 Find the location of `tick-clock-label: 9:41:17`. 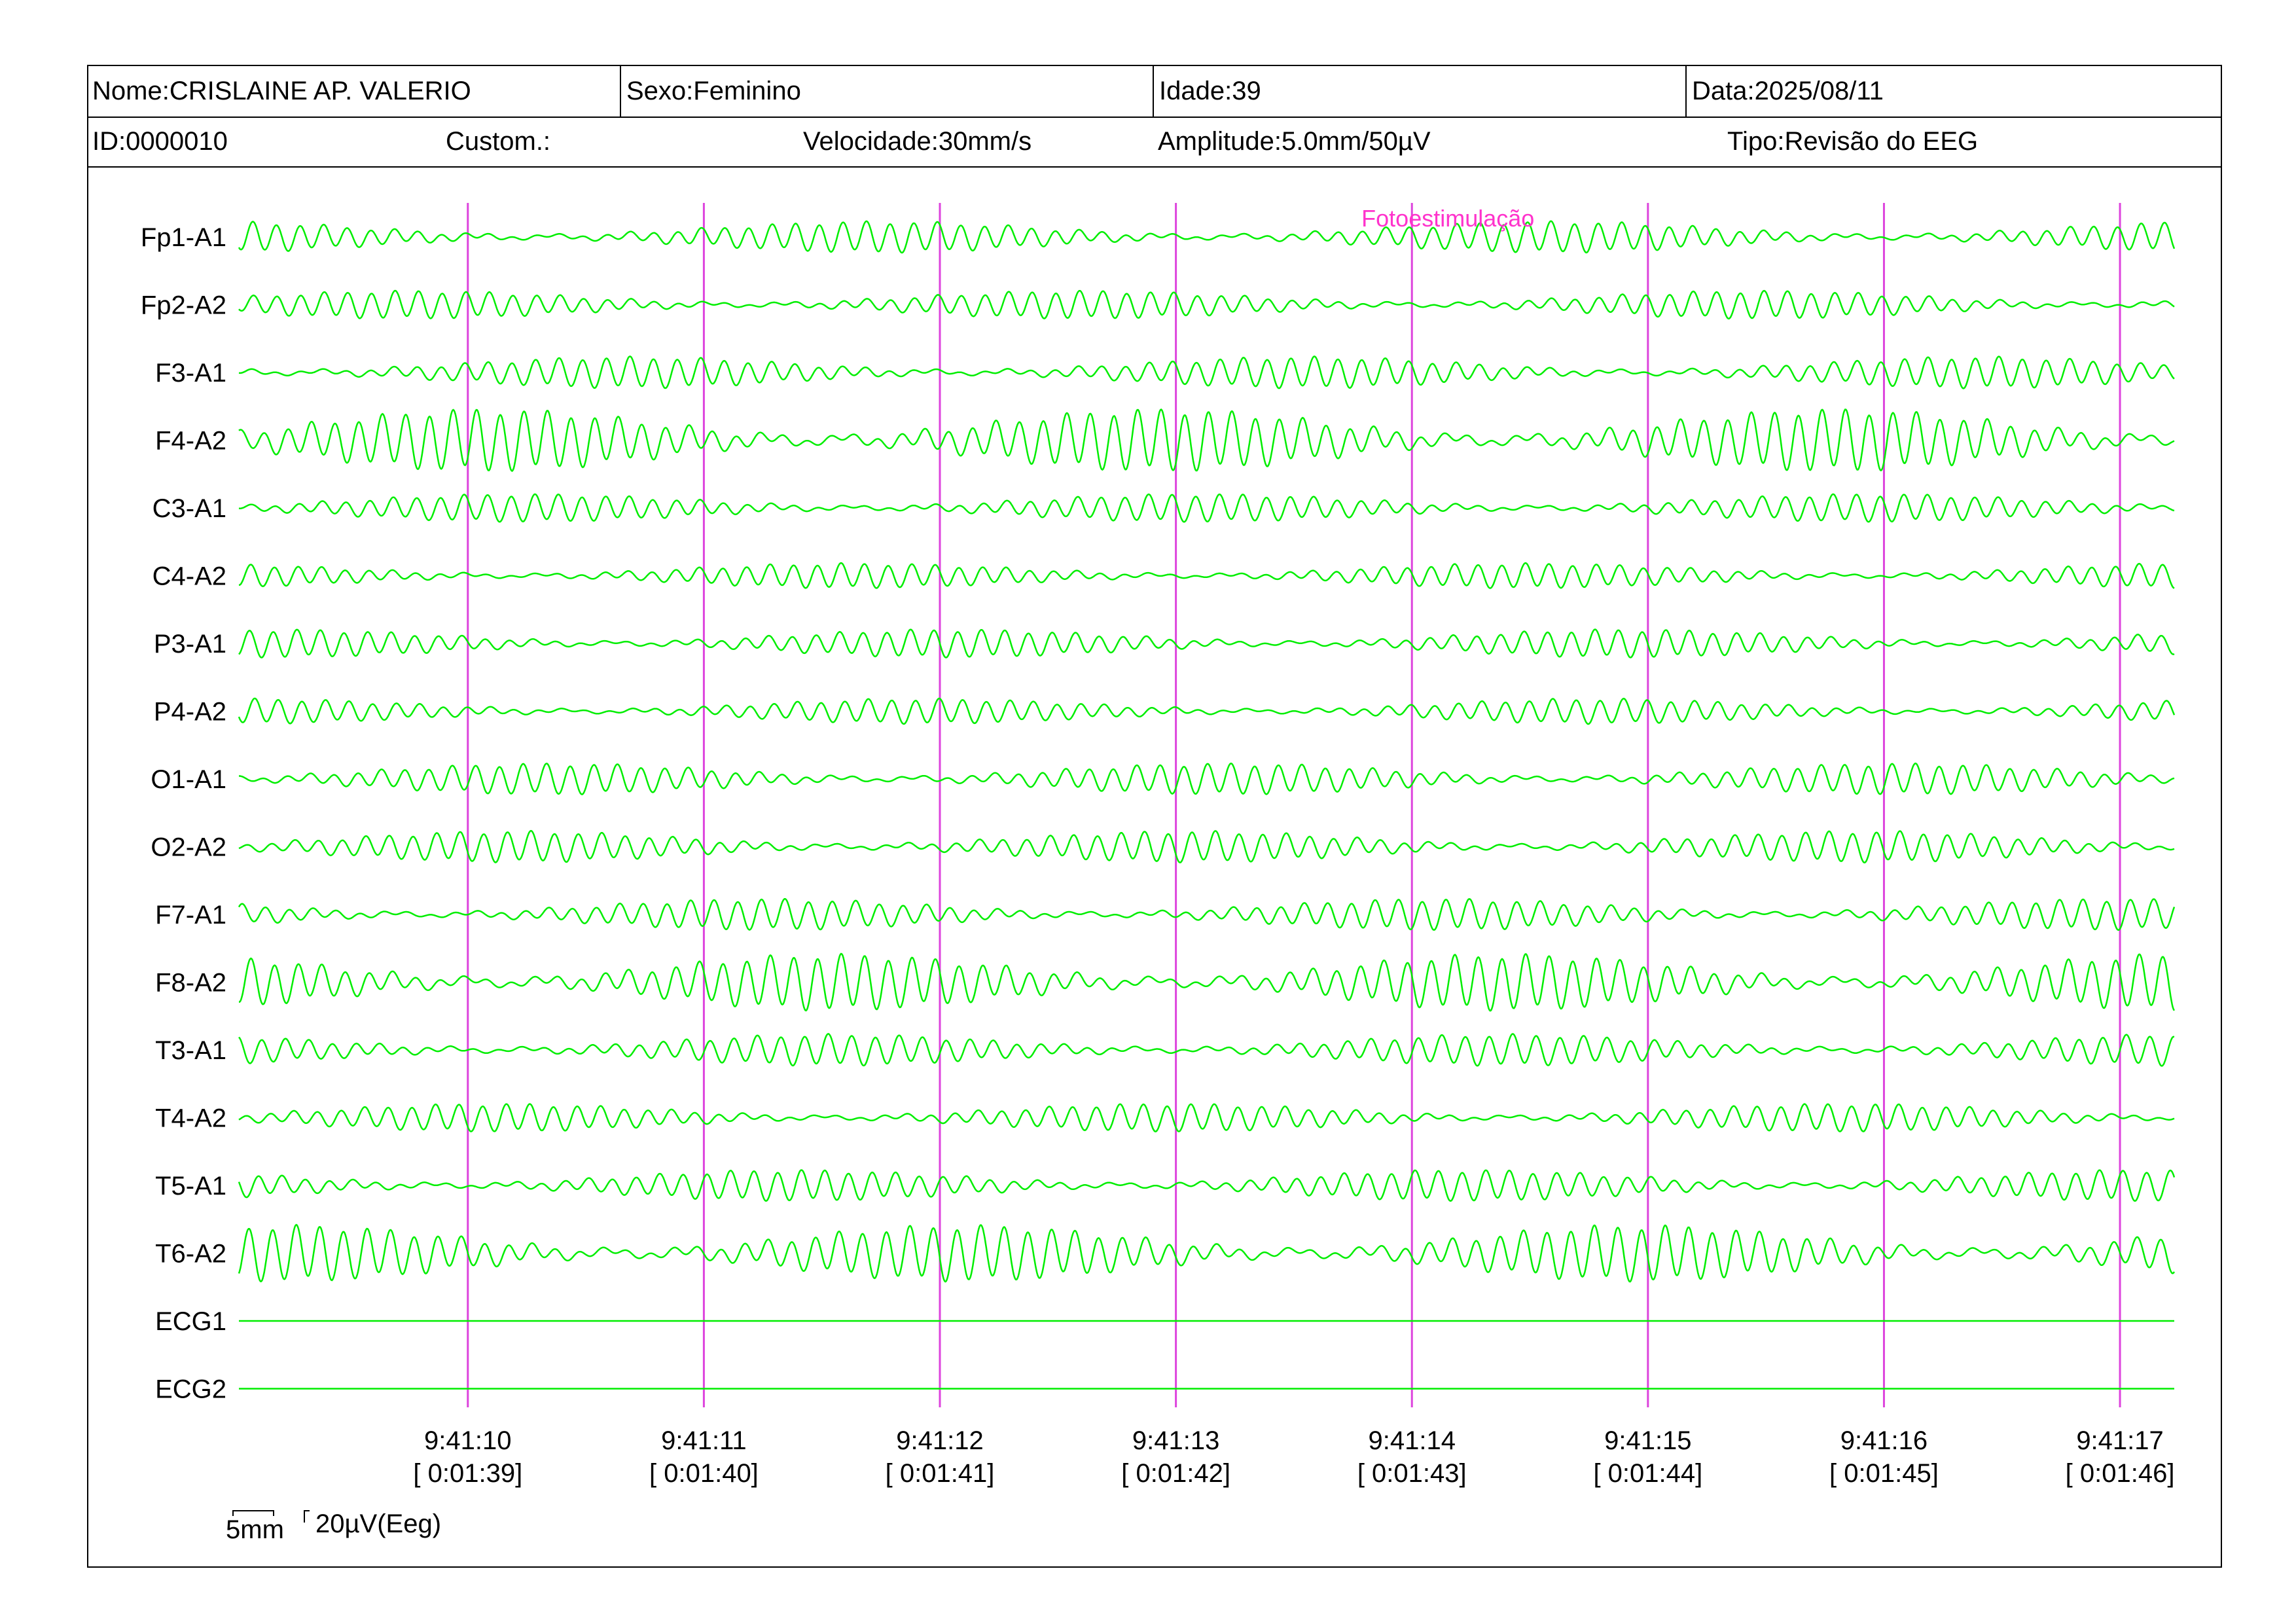

tick-clock-label: 9:41:17 is located at coordinates (2119, 1440).